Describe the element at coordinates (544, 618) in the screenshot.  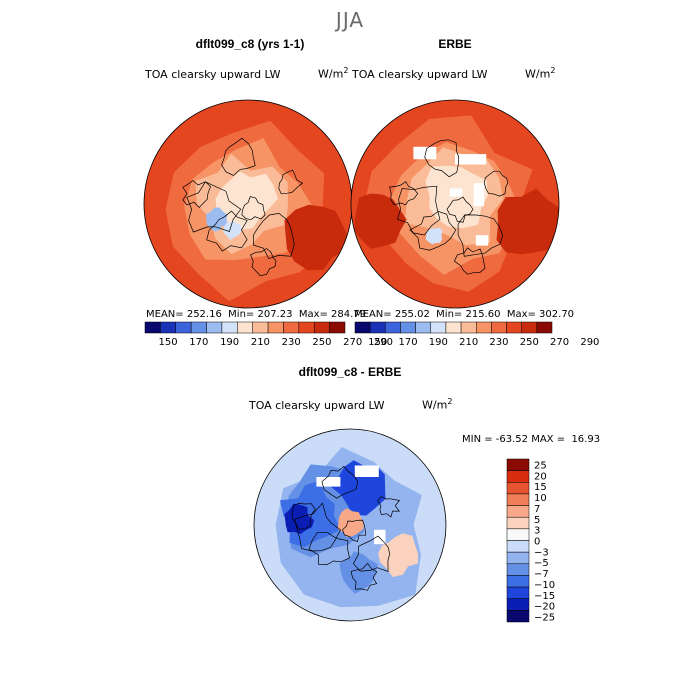
I see `diff-colorbar-tick: −25` at that location.